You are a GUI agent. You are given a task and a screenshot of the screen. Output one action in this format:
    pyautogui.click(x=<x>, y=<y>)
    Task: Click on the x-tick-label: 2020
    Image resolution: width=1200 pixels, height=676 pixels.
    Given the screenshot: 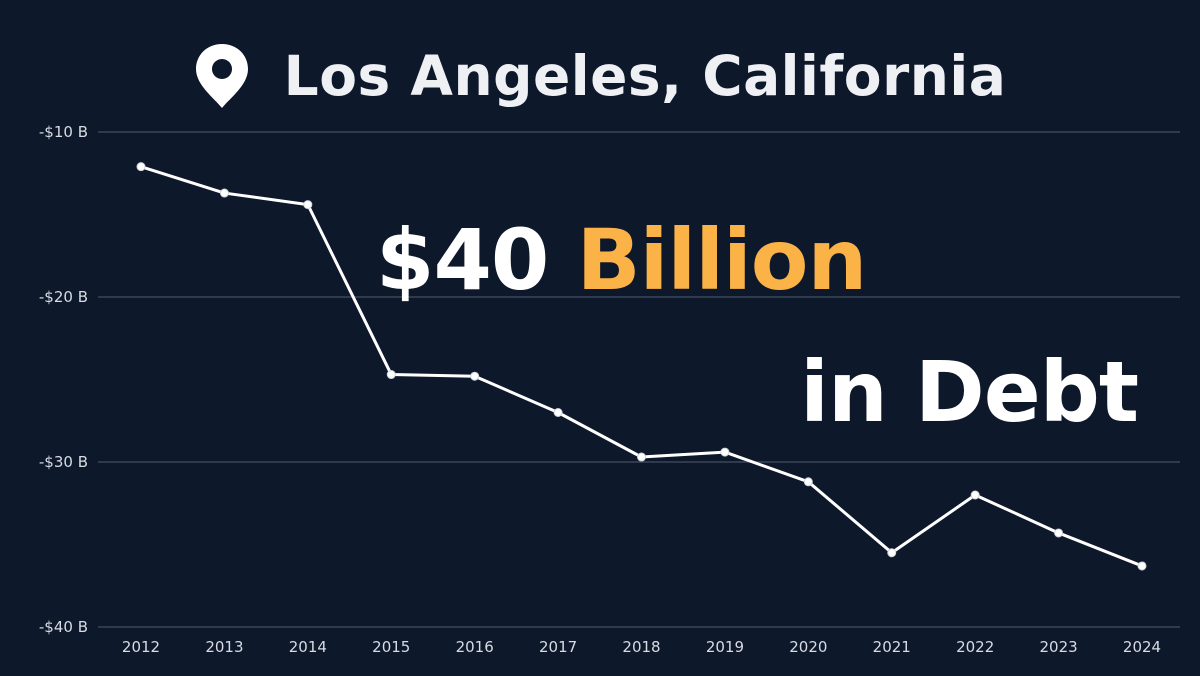 What is the action you would take?
    pyautogui.click(x=808, y=647)
    